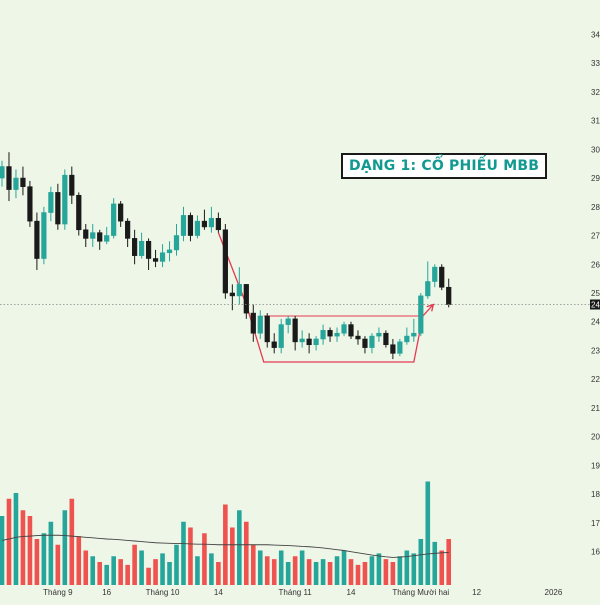 The width and height of the screenshot is (600, 605). I want to click on pattern-arrow-shaft, so click(428, 310).